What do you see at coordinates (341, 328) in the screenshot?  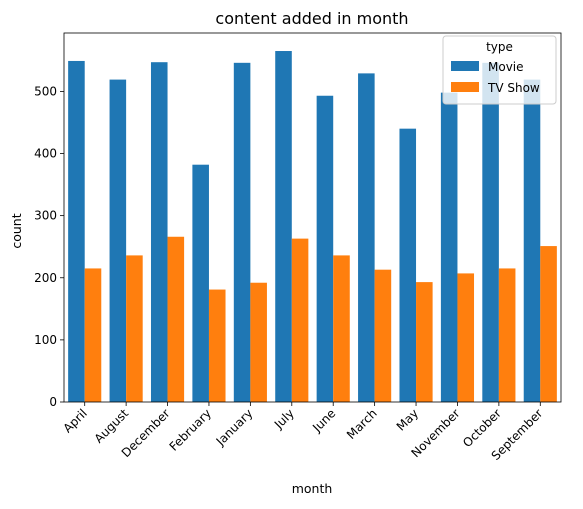 I see `bar-tv-show-june` at bounding box center [341, 328].